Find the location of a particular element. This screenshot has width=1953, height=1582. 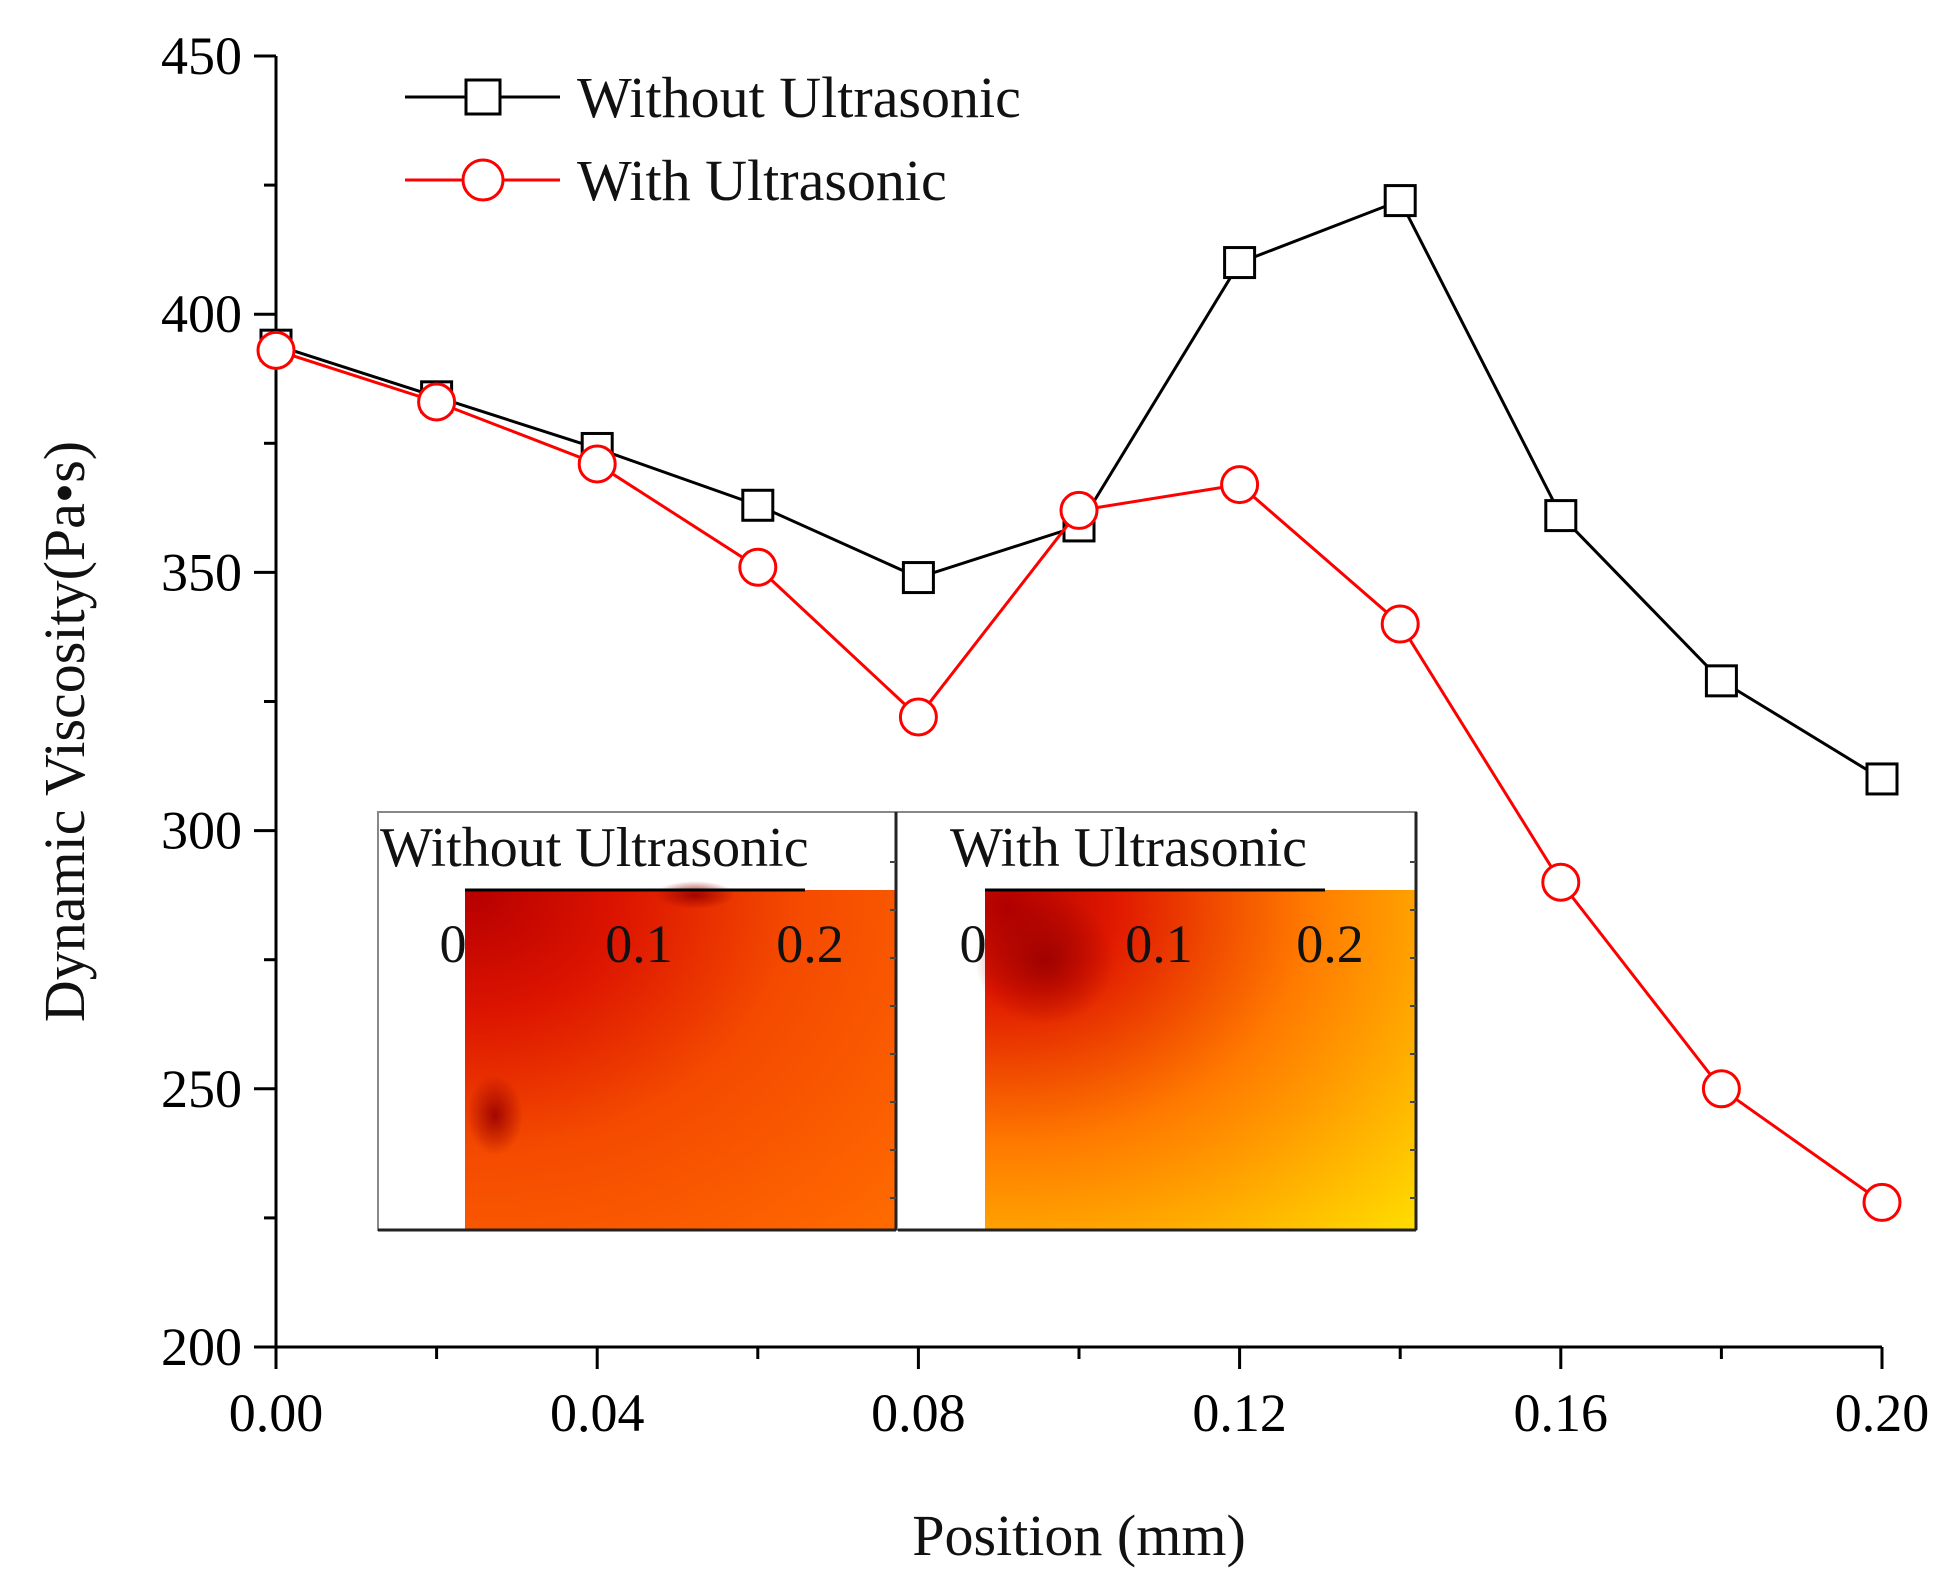

y-tick-label: 450 is located at coordinates (201, 56).